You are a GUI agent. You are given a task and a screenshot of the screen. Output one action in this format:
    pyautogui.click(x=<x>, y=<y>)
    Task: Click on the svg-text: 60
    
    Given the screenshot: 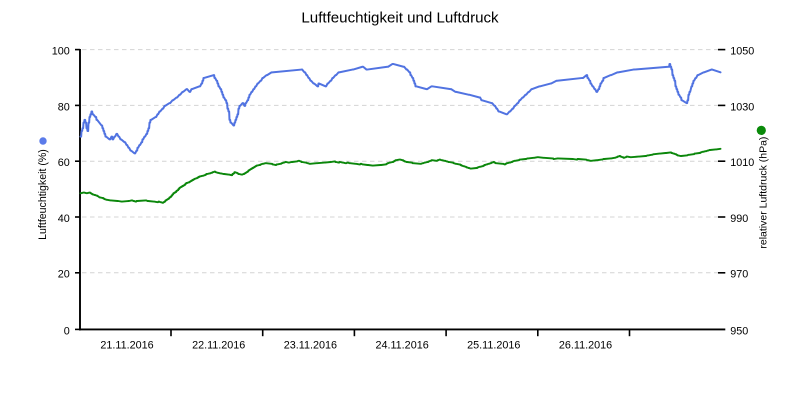 What is the action you would take?
    pyautogui.click(x=64, y=163)
    